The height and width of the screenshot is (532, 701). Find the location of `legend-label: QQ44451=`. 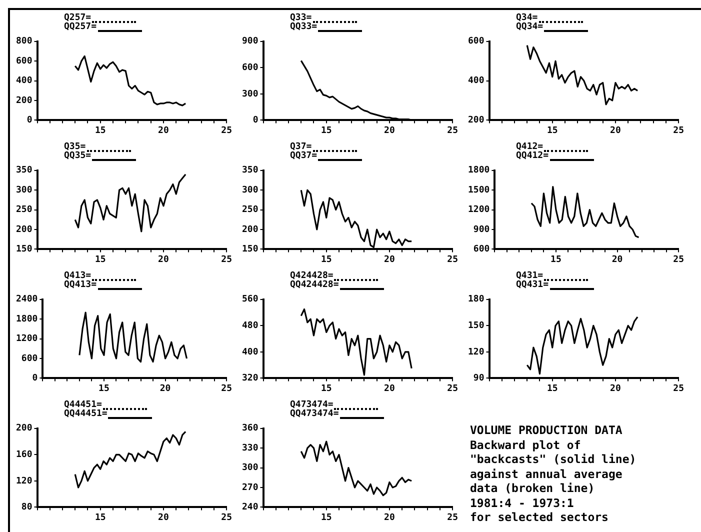

legend-label: QQ44451= is located at coordinates (86, 414).